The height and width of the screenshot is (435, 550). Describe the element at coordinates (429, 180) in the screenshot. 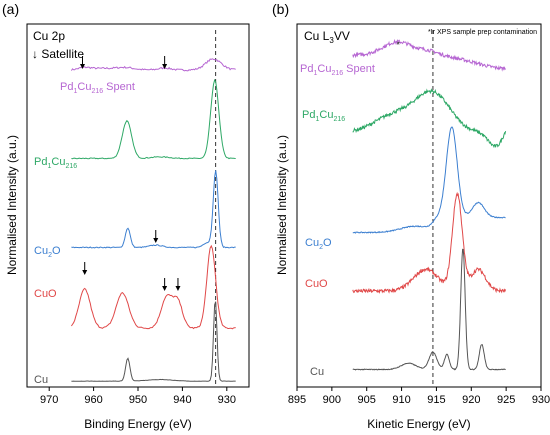

I see `panel-b-series-cu2o` at that location.